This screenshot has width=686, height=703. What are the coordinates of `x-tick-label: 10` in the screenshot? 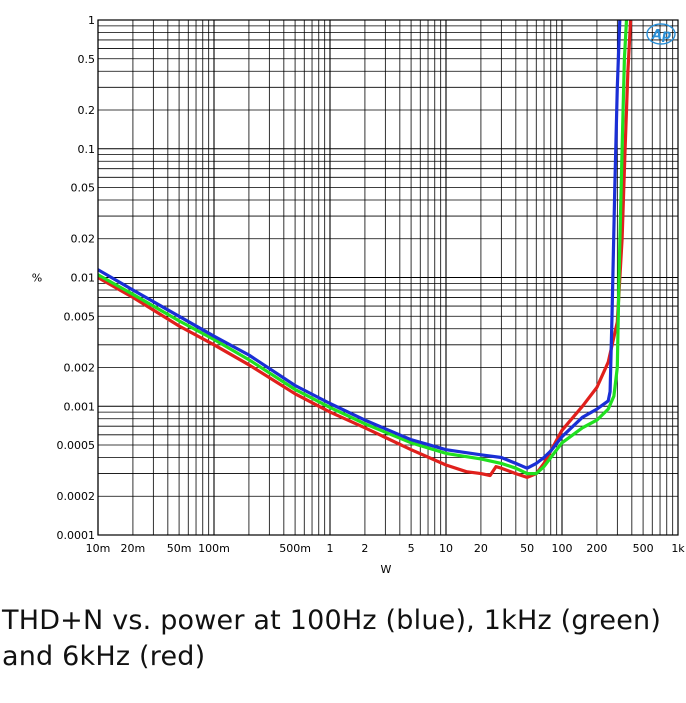 It's located at (446, 548).